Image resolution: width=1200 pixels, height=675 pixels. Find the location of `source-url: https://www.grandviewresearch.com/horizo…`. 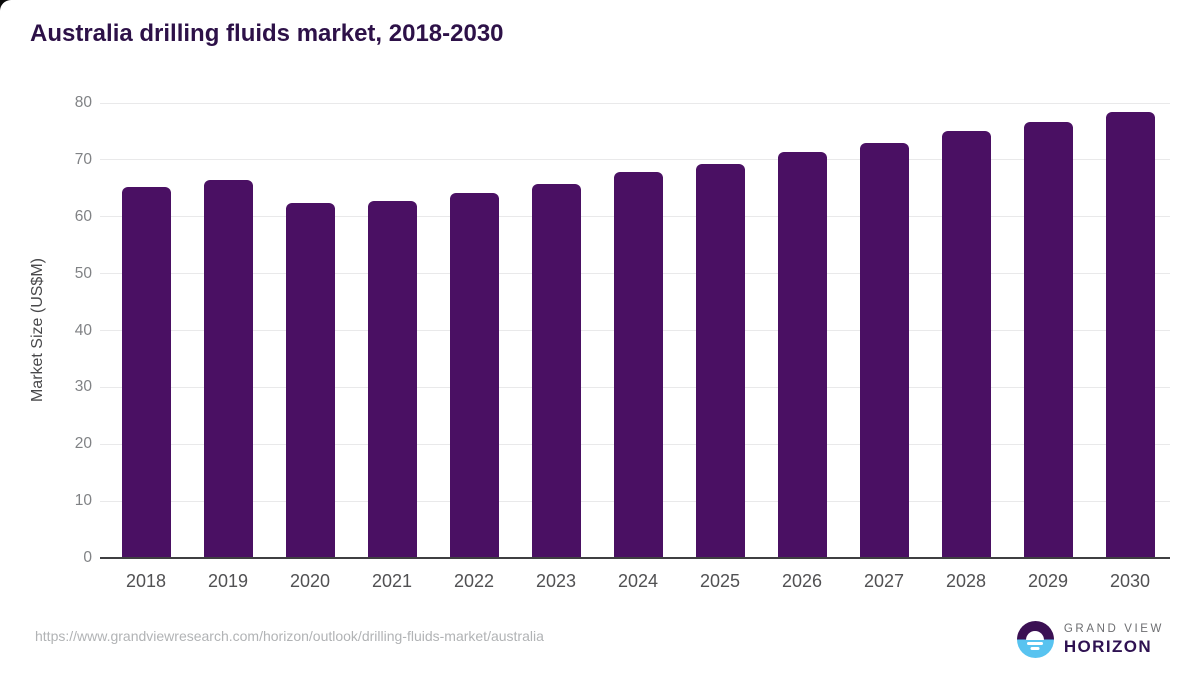

source-url: https://www.grandviewresearch.com/horizo… is located at coordinates (289, 636).